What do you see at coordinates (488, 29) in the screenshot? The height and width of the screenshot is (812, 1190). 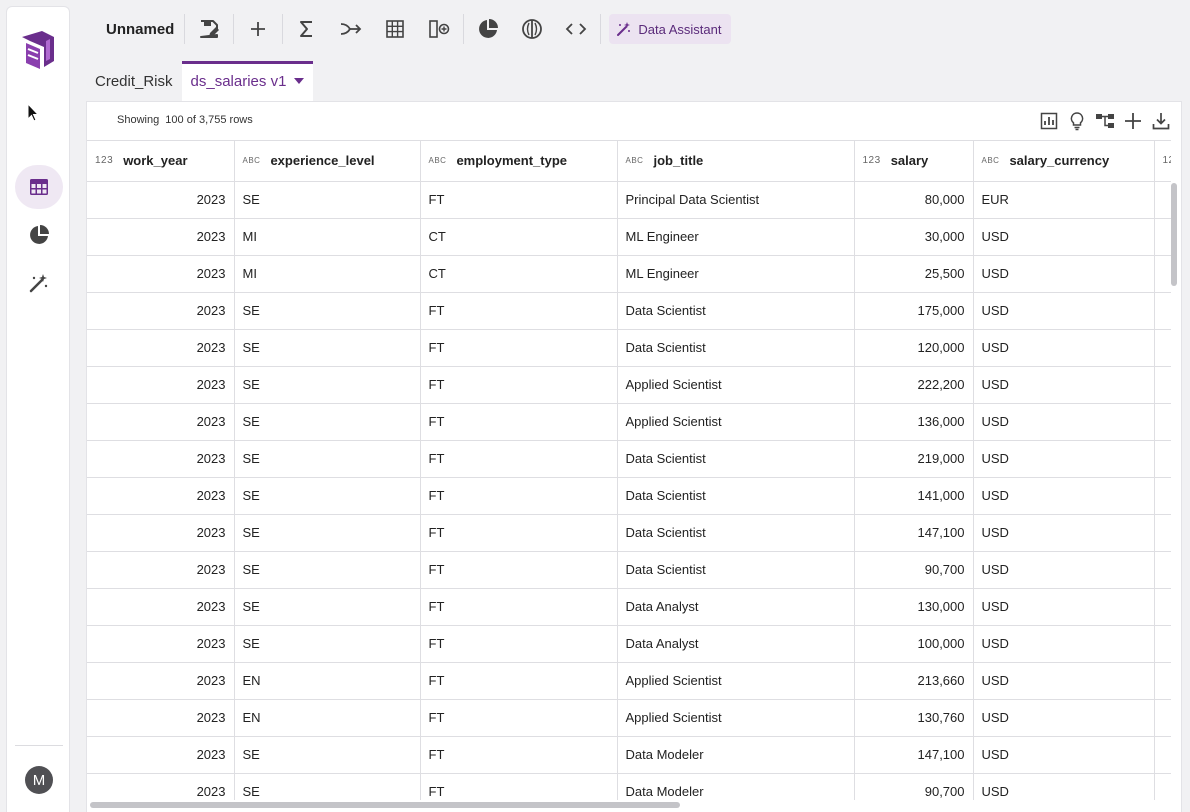 I see `chart-button` at bounding box center [488, 29].